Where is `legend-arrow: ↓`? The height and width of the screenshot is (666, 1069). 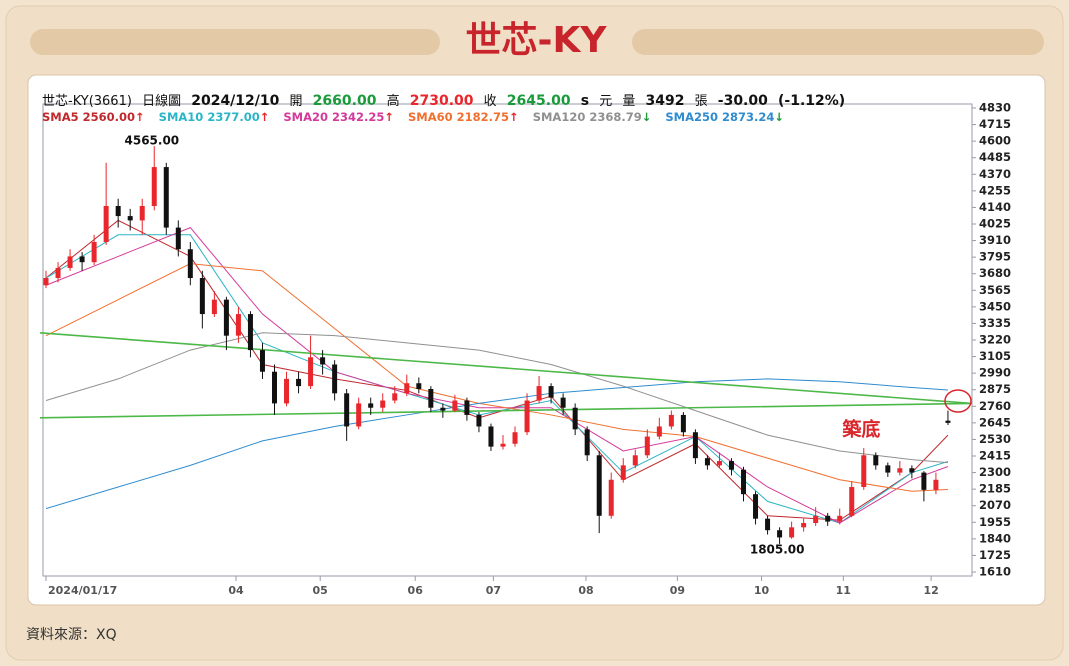
legend-arrow: ↓ is located at coordinates (779, 117).